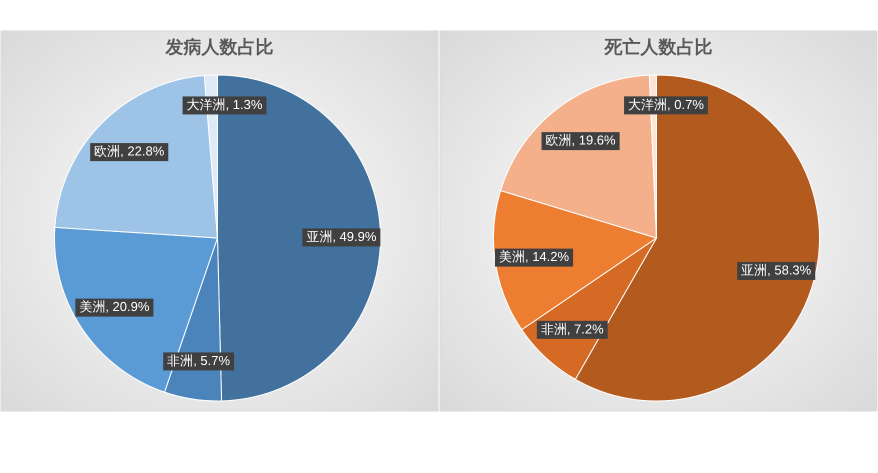  I want to click on data-label: , 7.2%, so click(585, 328).